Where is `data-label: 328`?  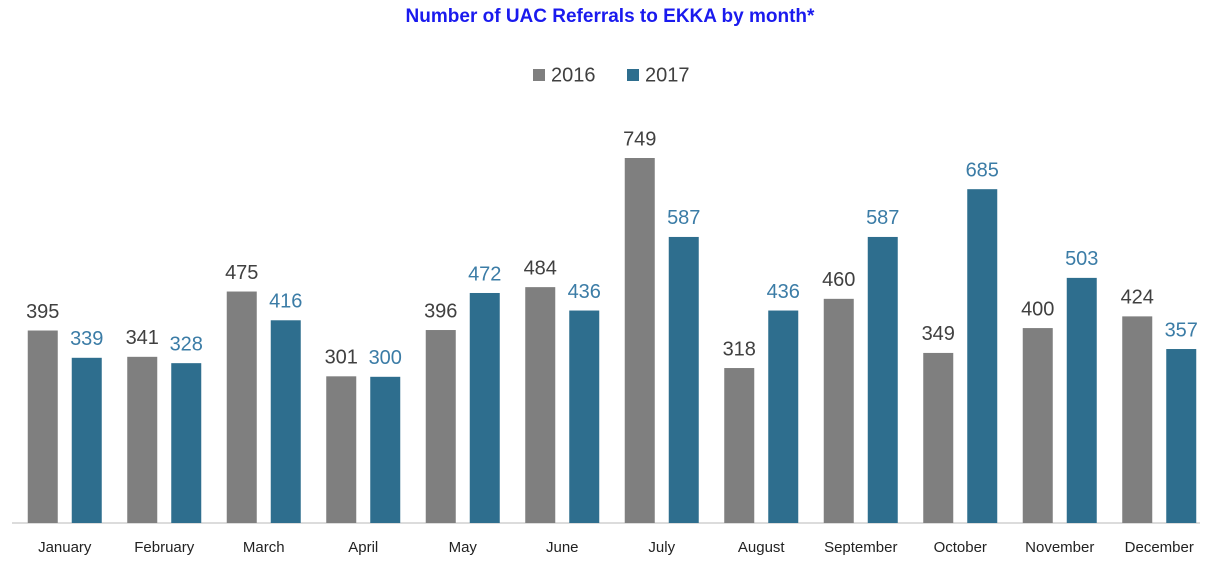
data-label: 328 is located at coordinates (186, 344).